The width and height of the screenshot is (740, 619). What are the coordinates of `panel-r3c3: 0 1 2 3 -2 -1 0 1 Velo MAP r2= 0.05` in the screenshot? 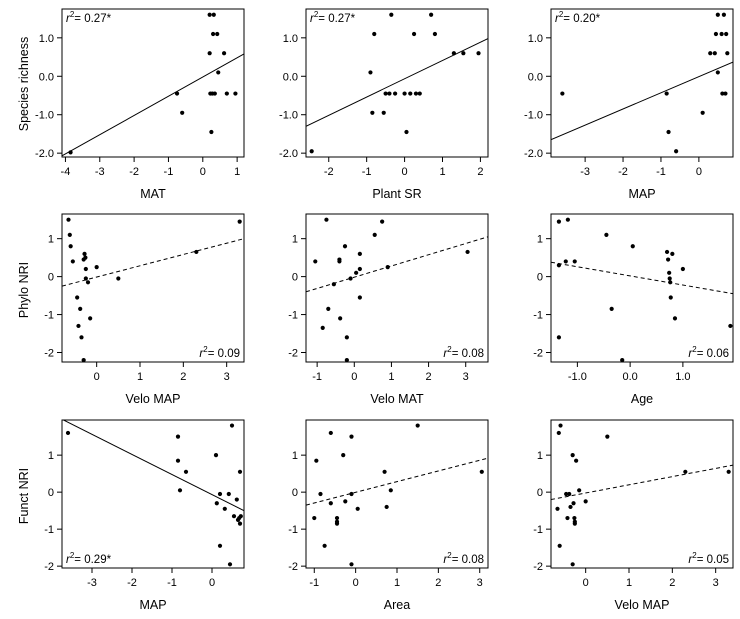 It's located at (633, 515).